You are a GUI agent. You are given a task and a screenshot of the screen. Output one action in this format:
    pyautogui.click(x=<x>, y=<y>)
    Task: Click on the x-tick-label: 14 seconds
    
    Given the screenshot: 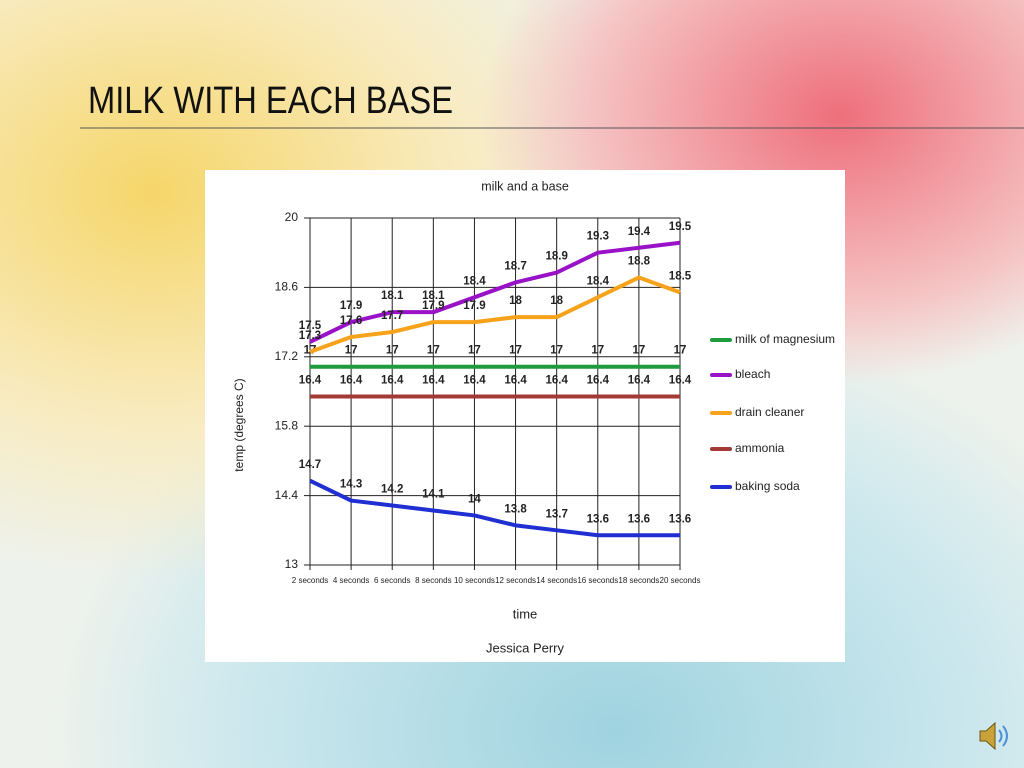 What is the action you would take?
    pyautogui.click(x=556, y=580)
    